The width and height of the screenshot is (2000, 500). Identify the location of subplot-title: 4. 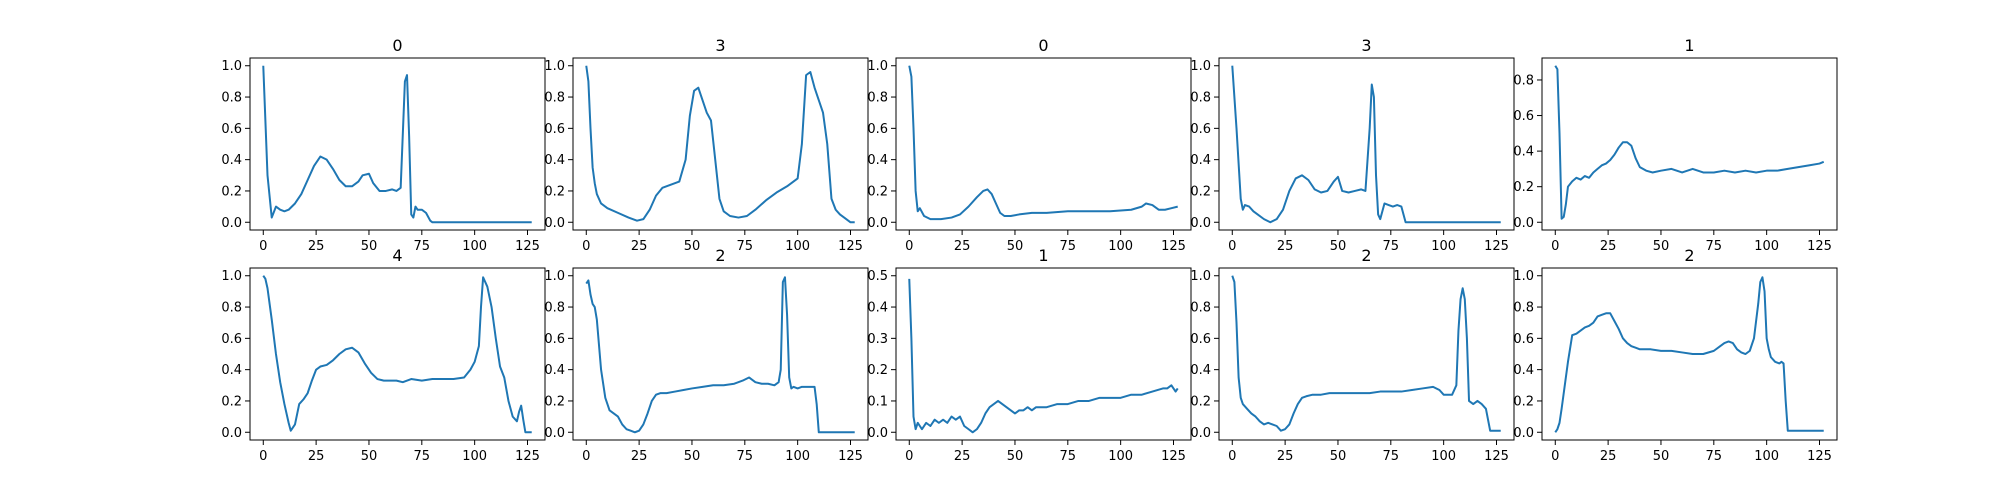
(397, 255).